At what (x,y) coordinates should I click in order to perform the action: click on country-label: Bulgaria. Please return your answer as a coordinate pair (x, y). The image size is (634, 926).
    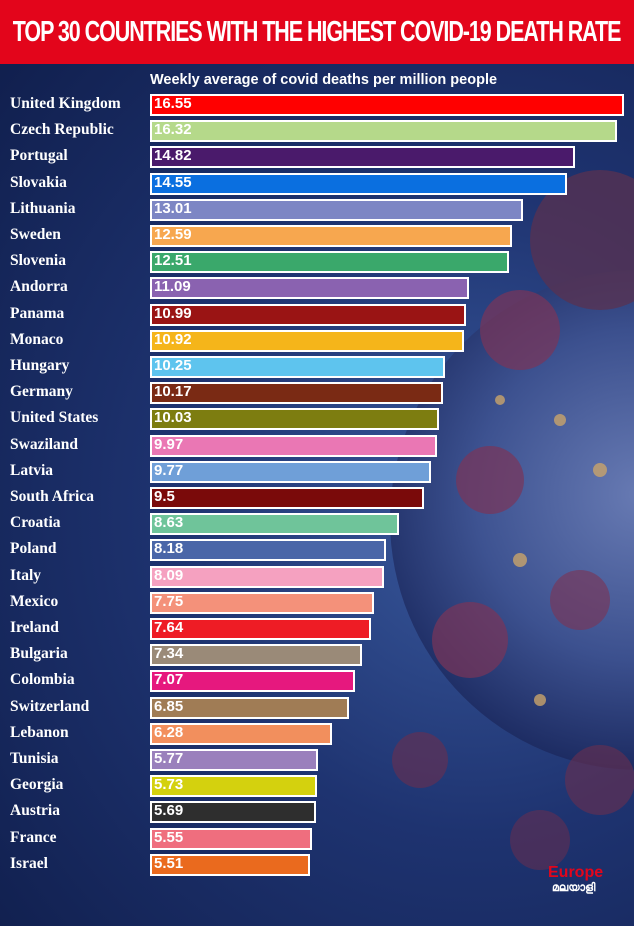
    Looking at the image, I should click on (39, 654).